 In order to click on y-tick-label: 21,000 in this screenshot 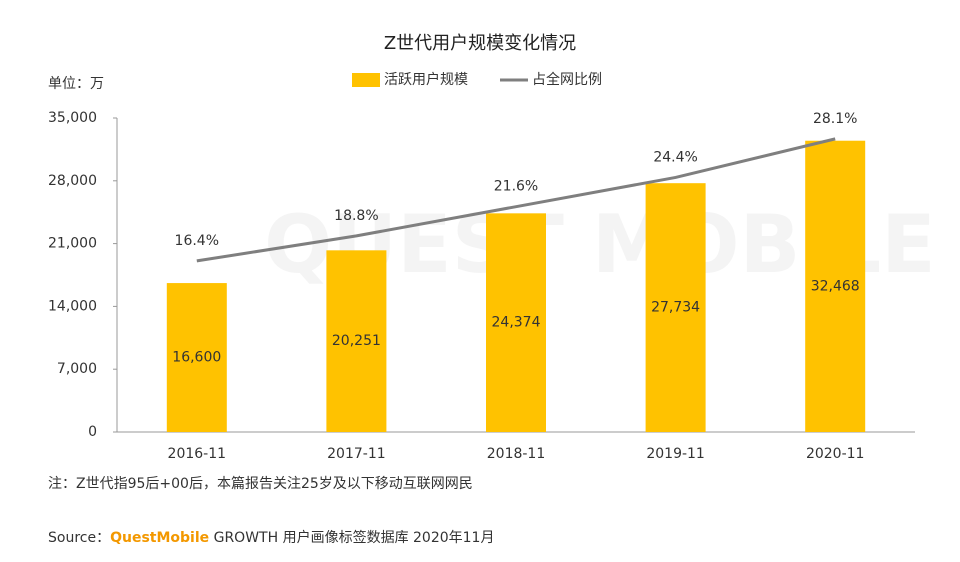, I will do `click(72, 244)`.